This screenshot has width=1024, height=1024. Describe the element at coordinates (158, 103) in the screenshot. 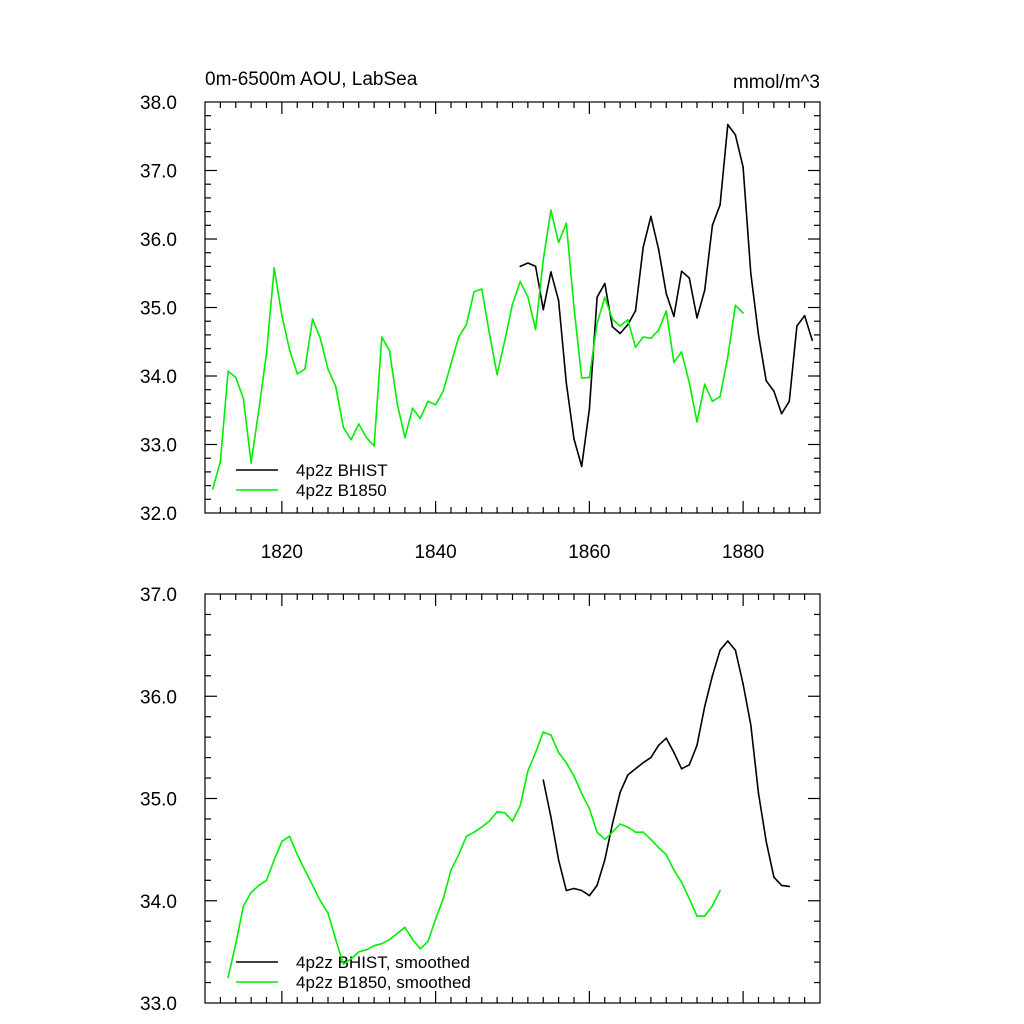

I see `y-tick-label: 38.0` at that location.